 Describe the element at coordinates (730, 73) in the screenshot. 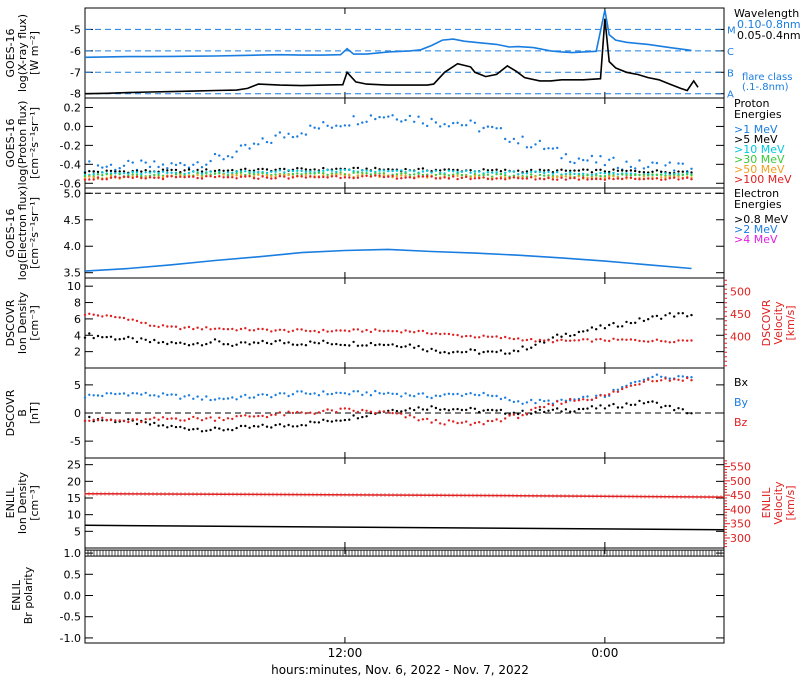

I see `xray-flare-class-label: B` at that location.